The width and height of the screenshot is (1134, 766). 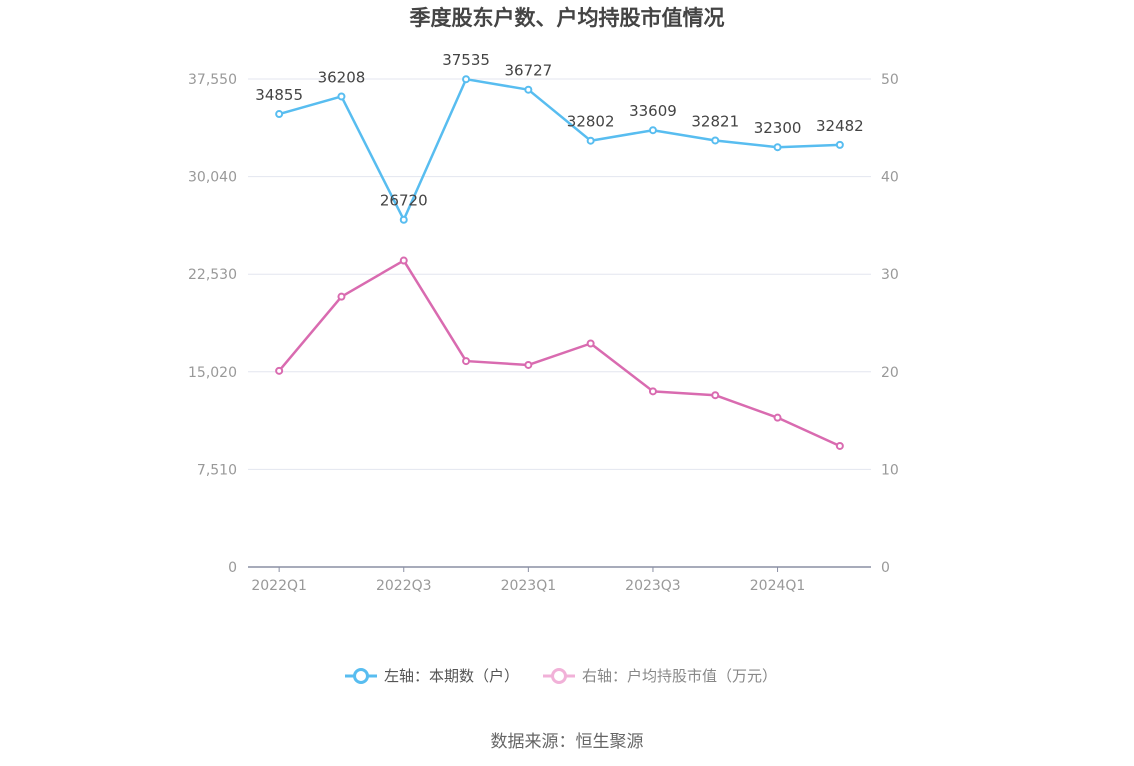 I want to click on left-tick-label: 22,530, so click(x=212, y=275).